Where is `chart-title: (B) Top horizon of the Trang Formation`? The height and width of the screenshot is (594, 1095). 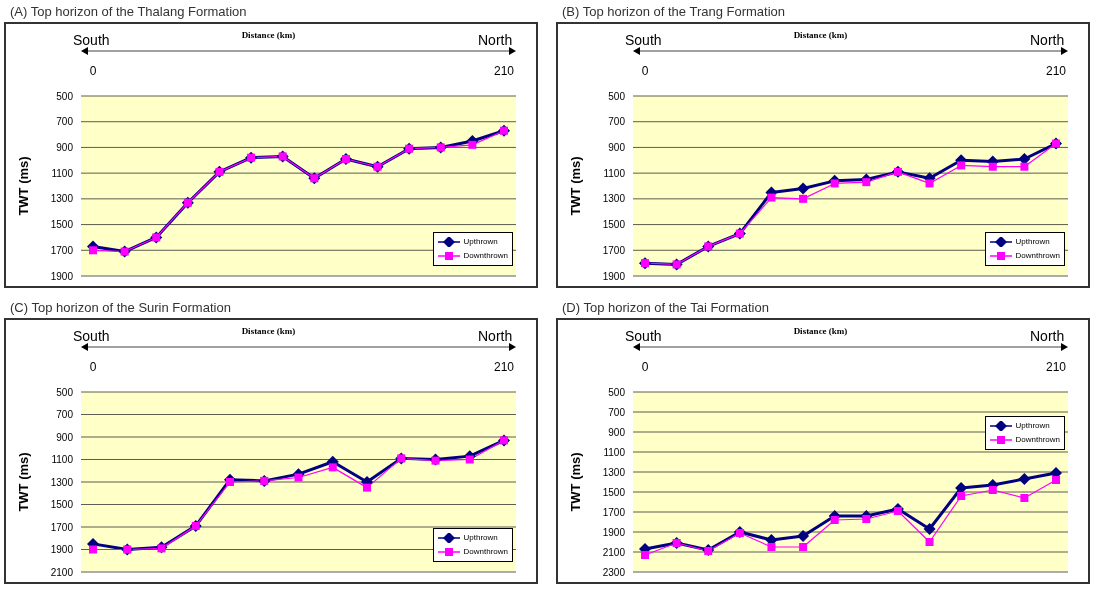 chart-title: (B) Top horizon of the Trang Formation is located at coordinates (674, 12).